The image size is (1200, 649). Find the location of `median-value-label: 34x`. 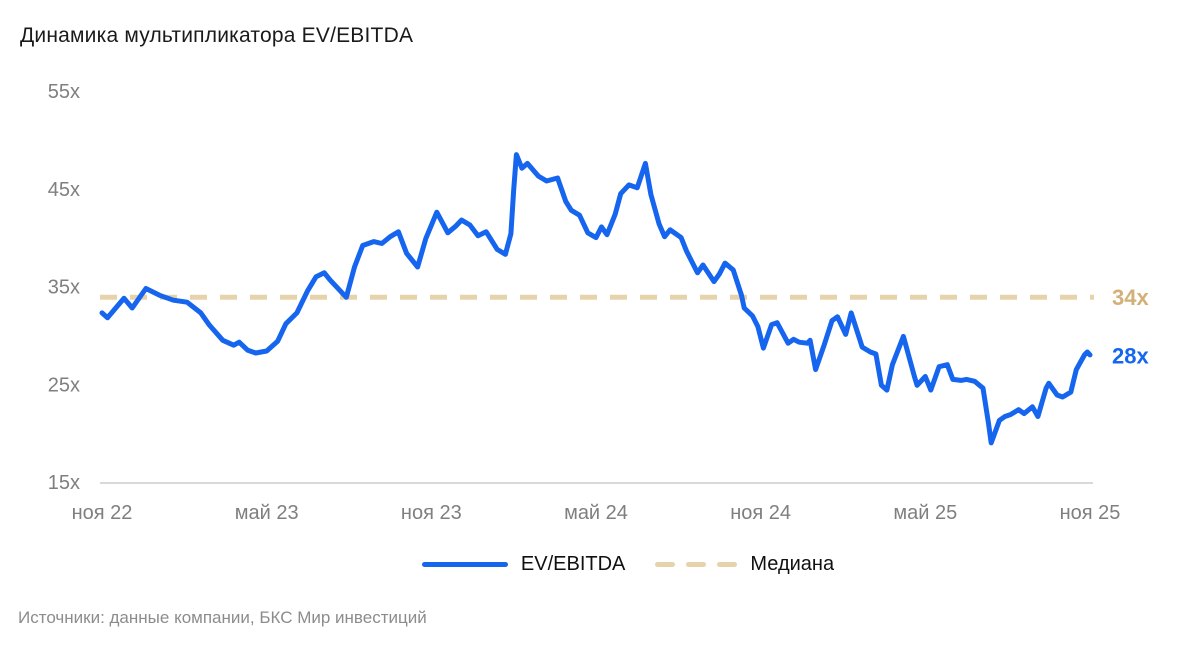

median-value-label: 34x is located at coordinates (1130, 297).